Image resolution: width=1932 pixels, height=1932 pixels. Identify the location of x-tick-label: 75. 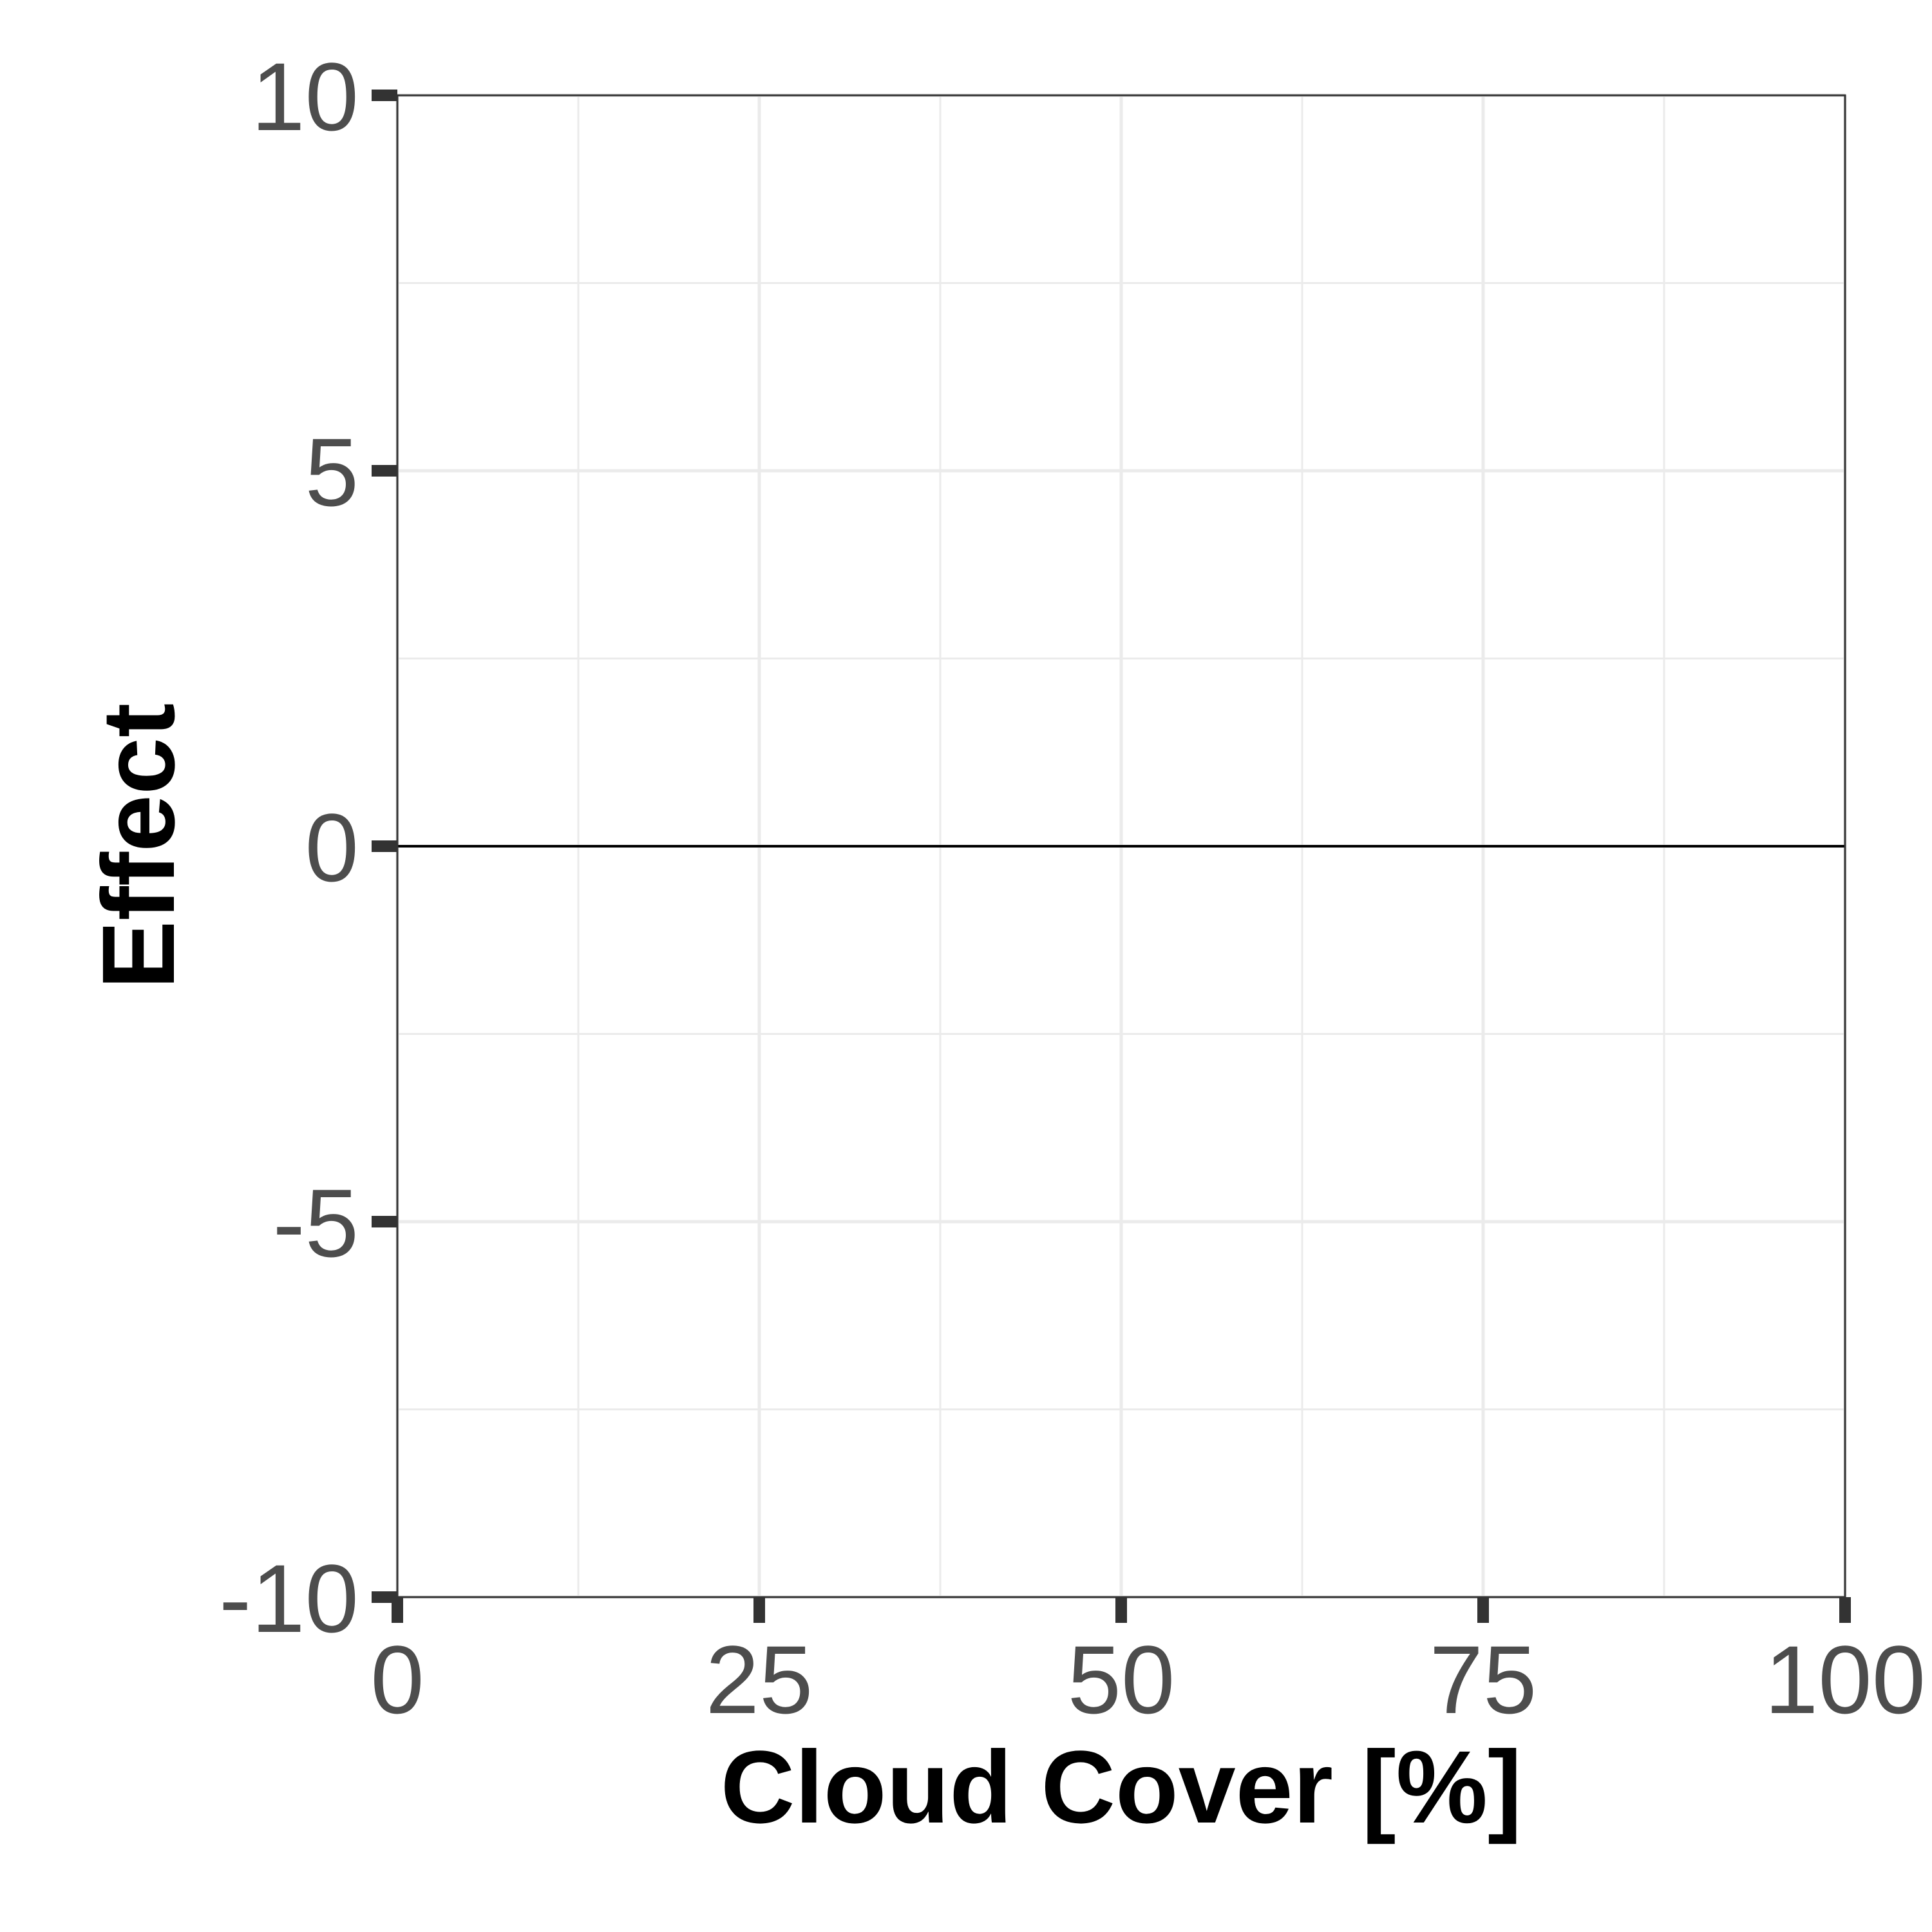
(1483, 1679).